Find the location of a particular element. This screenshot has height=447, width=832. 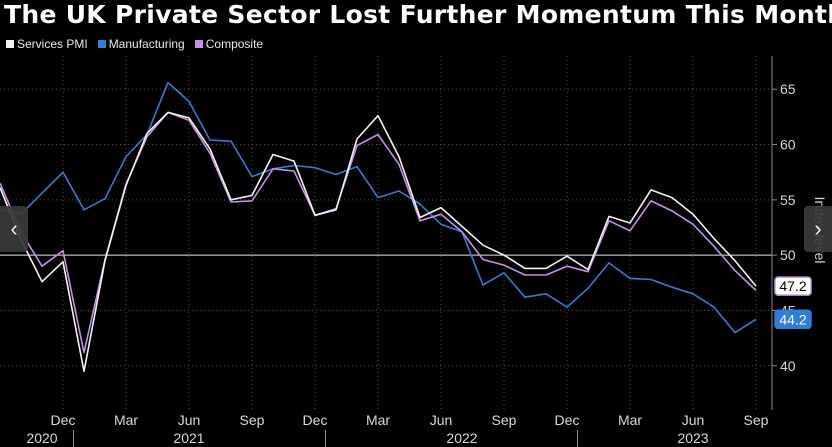

legend-label-manufacturing: Manufacturing is located at coordinates (146, 44).